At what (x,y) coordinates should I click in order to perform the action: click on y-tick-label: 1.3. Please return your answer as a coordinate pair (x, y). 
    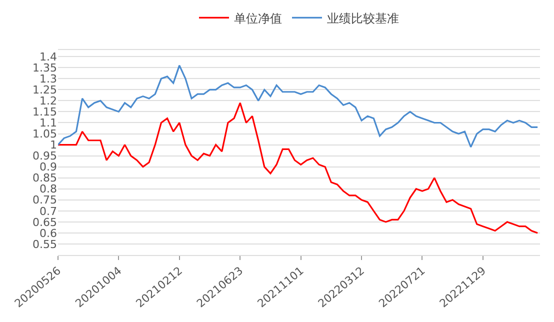
    Looking at the image, I should click on (48, 79).